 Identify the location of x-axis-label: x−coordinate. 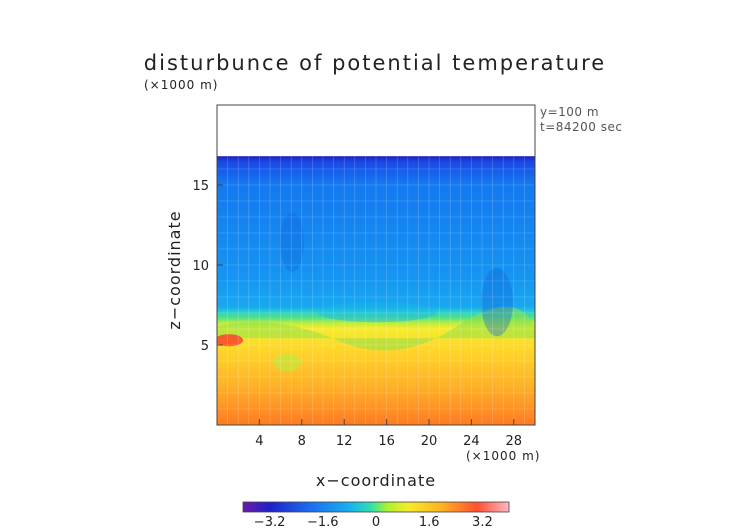
(376, 480).